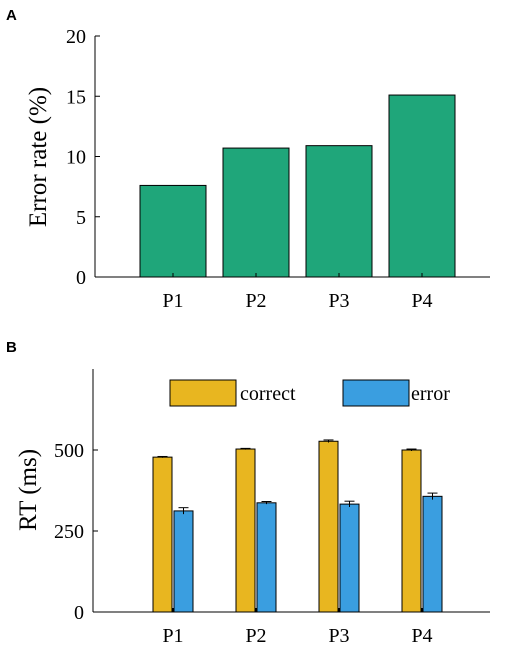  What do you see at coordinates (421, 636) in the screenshot?
I see `panel-b-x-tick-label: P4` at bounding box center [421, 636].